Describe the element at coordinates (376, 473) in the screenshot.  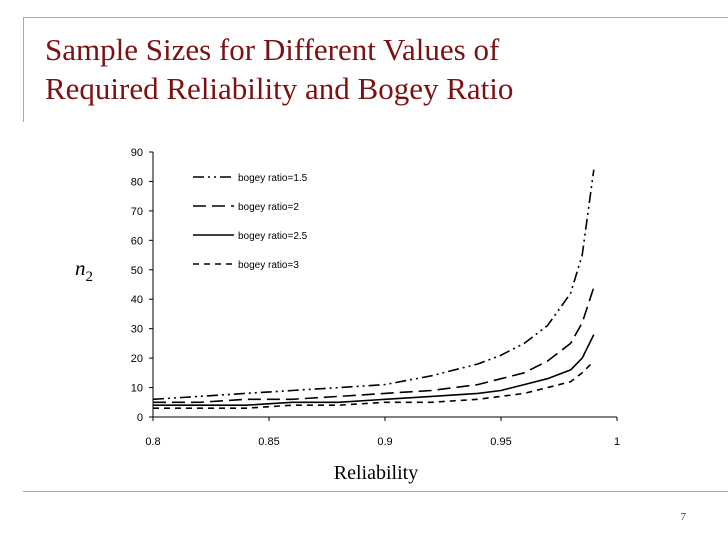
I see `x-axis-title: Reliability` at that location.